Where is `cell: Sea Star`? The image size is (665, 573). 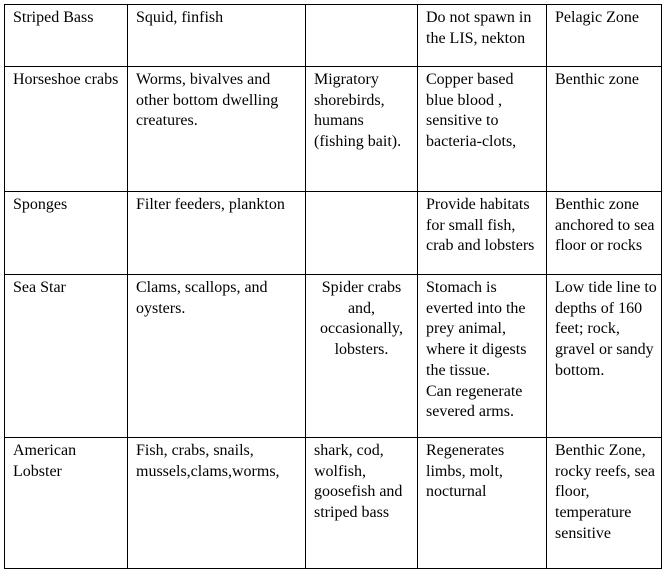
cell: Sea Star is located at coordinates (66, 356).